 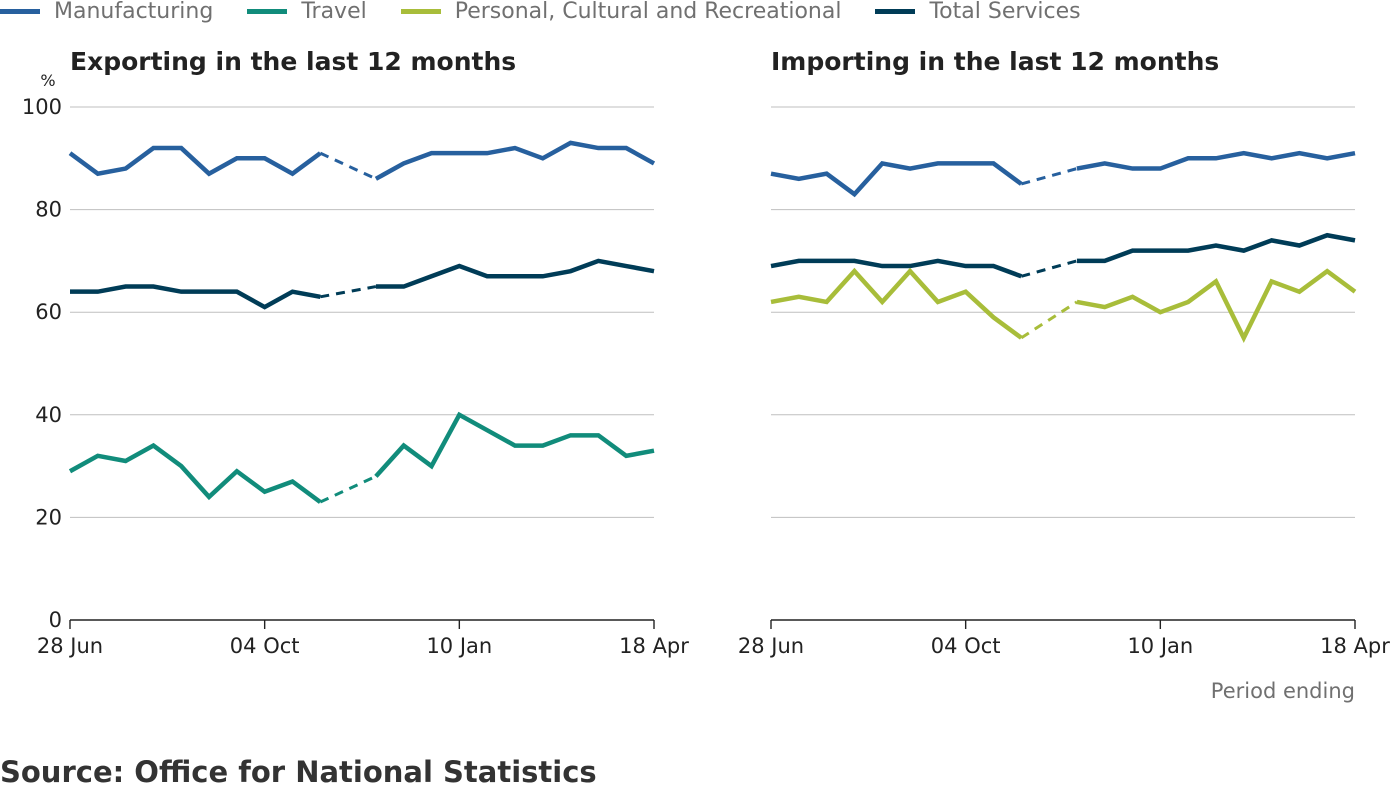 What do you see at coordinates (1283, 691) in the screenshot?
I see `x-axis-label: Period ending` at bounding box center [1283, 691].